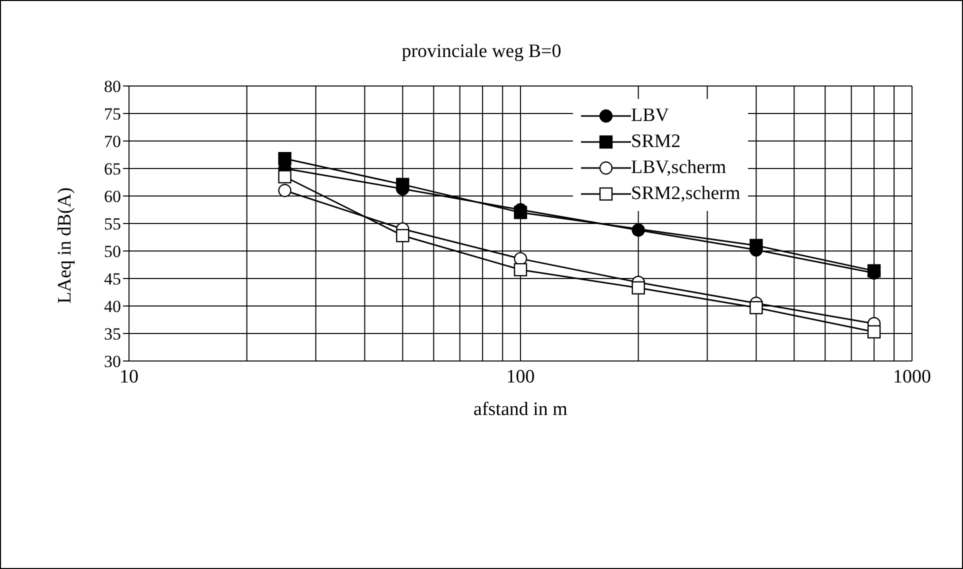 The height and width of the screenshot is (569, 963). Describe the element at coordinates (112, 279) in the screenshot. I see `y-tick-label: 45` at that location.